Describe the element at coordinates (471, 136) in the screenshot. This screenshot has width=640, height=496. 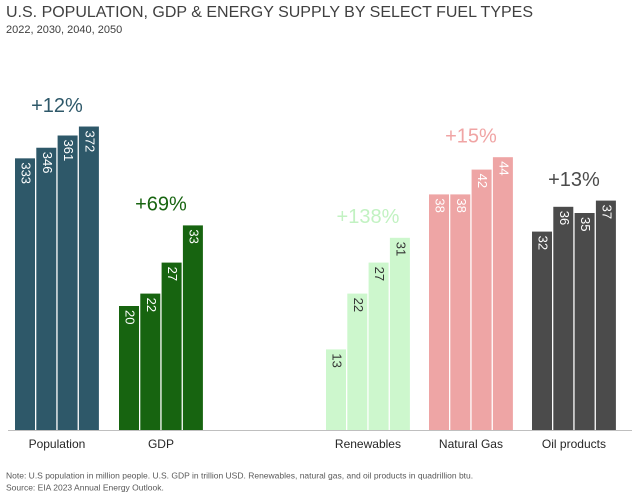
I see `change-label: +15%` at that location.